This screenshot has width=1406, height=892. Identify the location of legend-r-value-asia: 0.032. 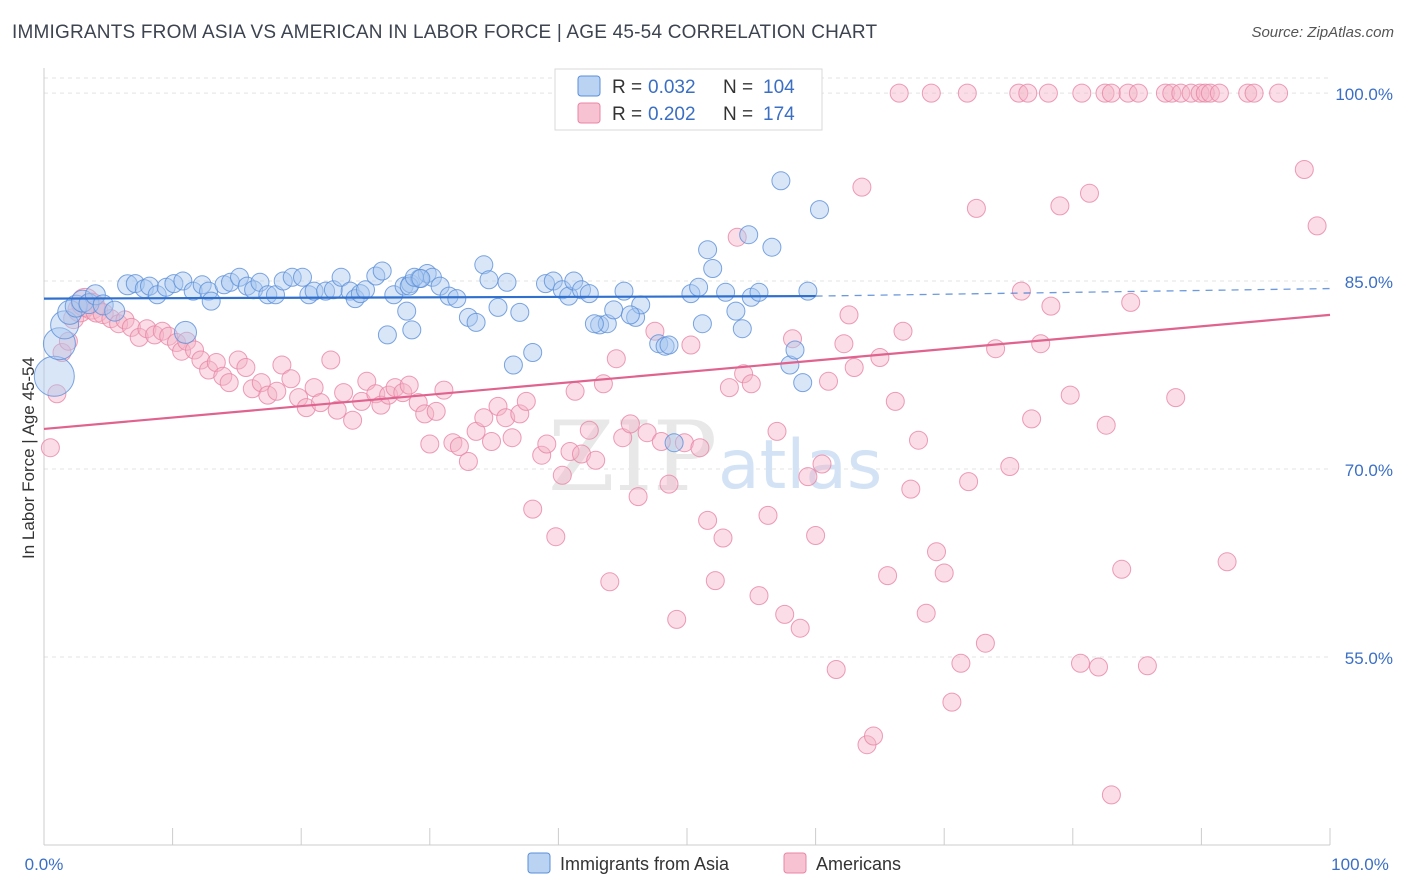
(672, 87).